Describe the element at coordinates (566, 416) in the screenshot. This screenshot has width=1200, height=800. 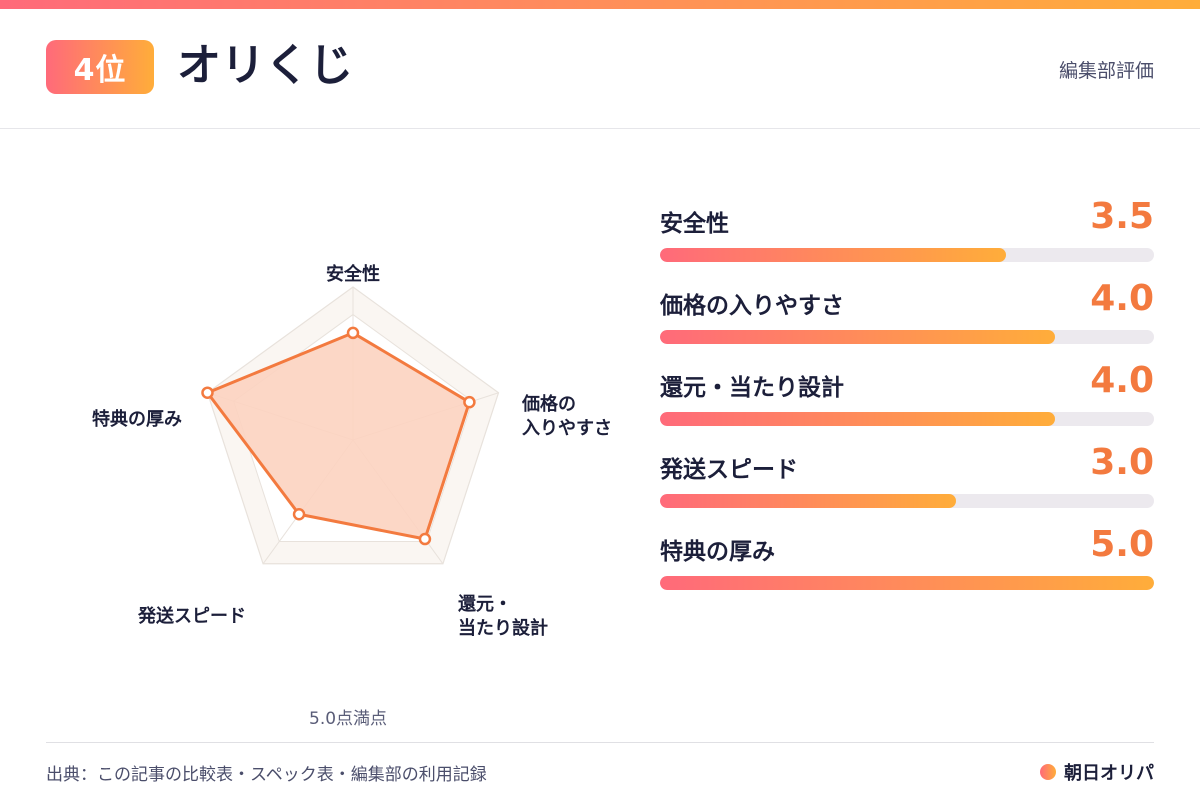
I see `radar-axis-label: 価格の入りやすさ` at that location.